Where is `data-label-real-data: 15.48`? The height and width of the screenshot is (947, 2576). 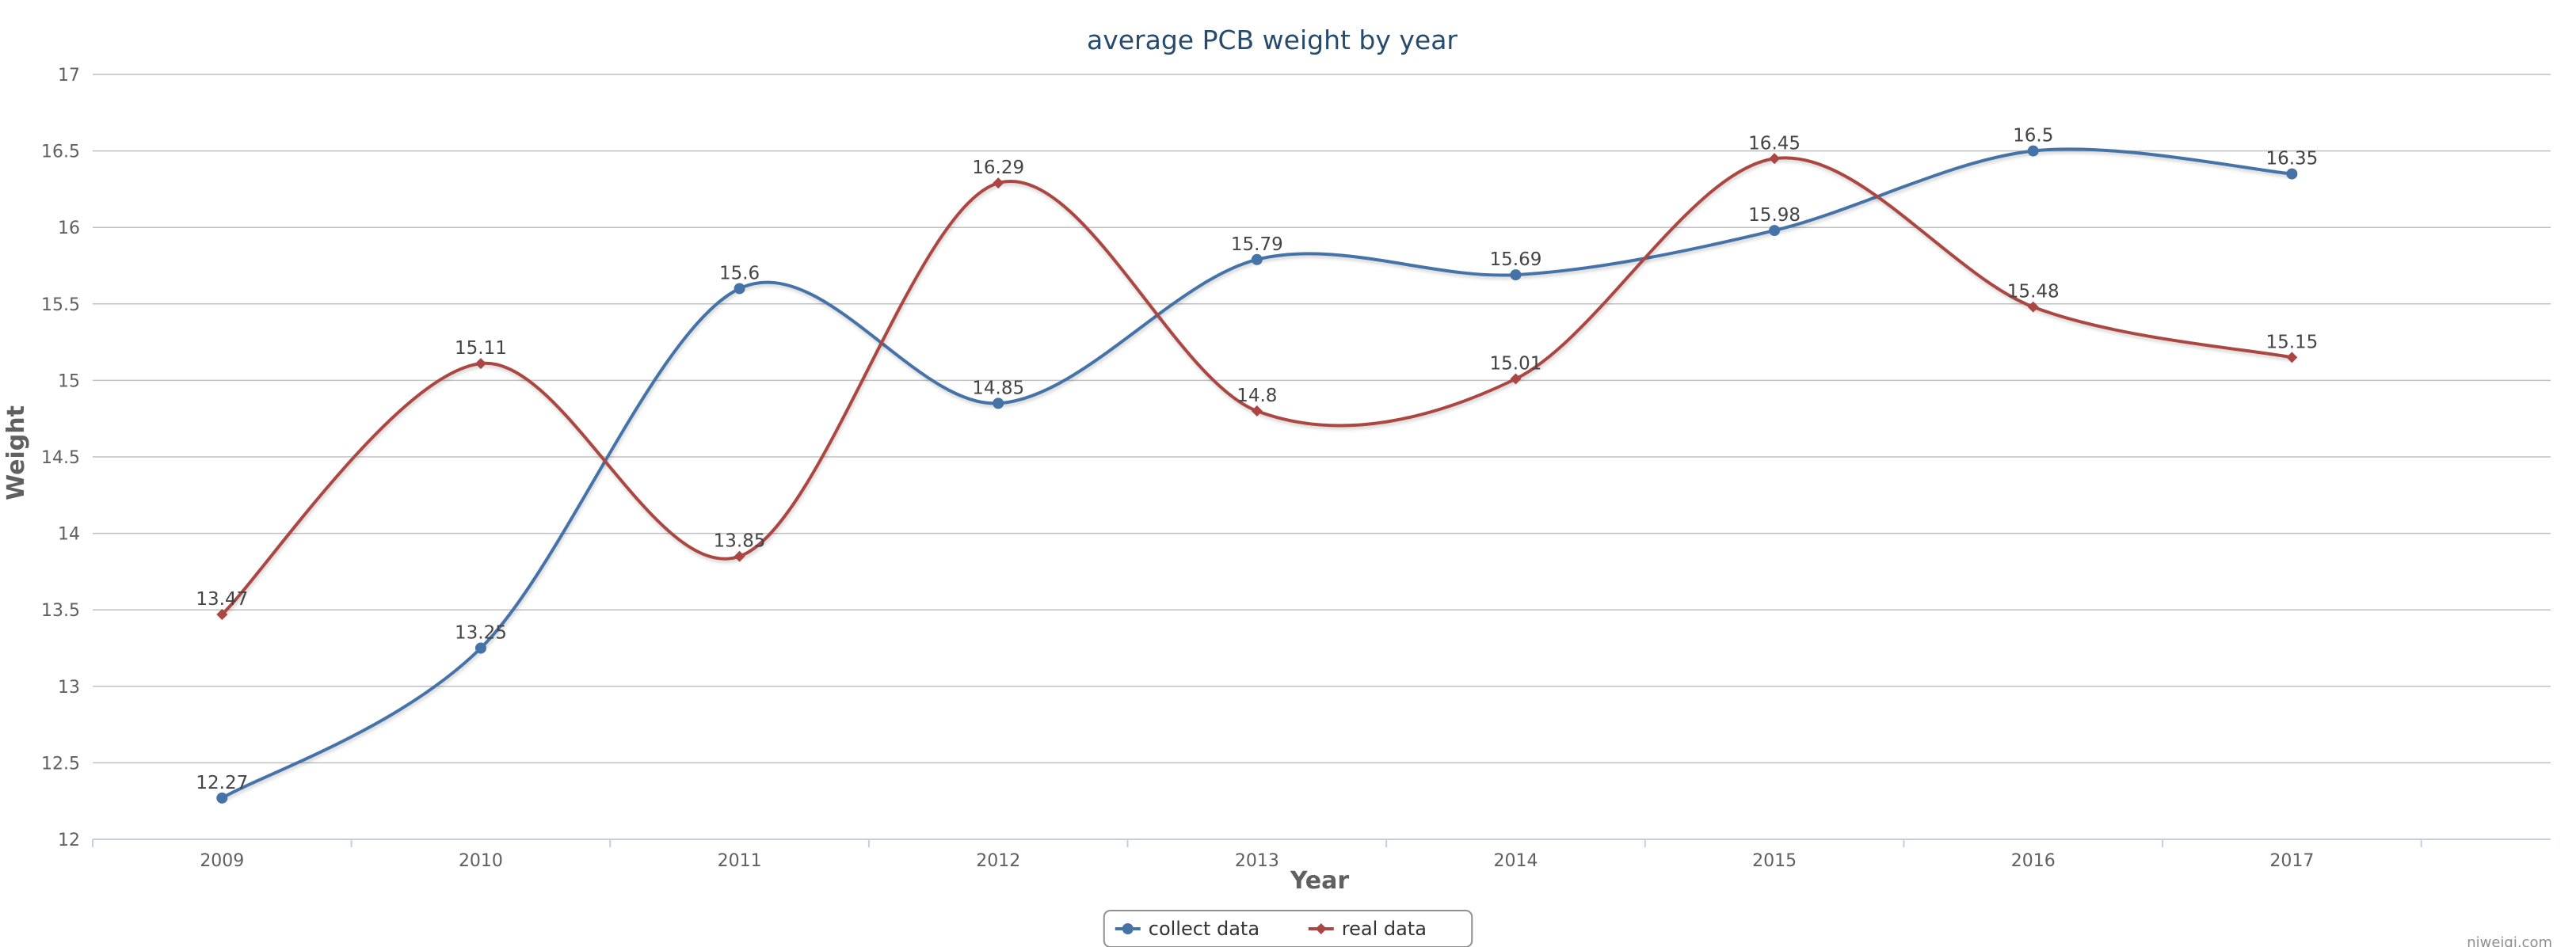 data-label-real-data: 15.48 is located at coordinates (2034, 292).